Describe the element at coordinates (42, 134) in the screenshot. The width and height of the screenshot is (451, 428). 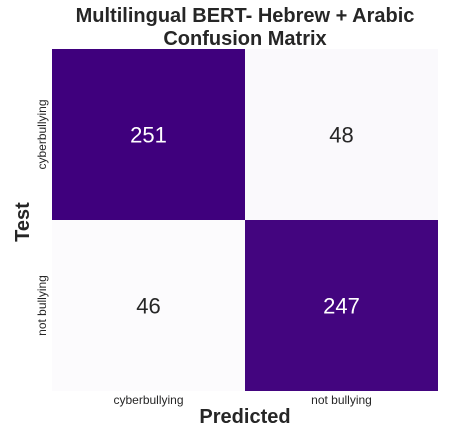
I see `y-tick-label-0: cyberbullying` at that location.